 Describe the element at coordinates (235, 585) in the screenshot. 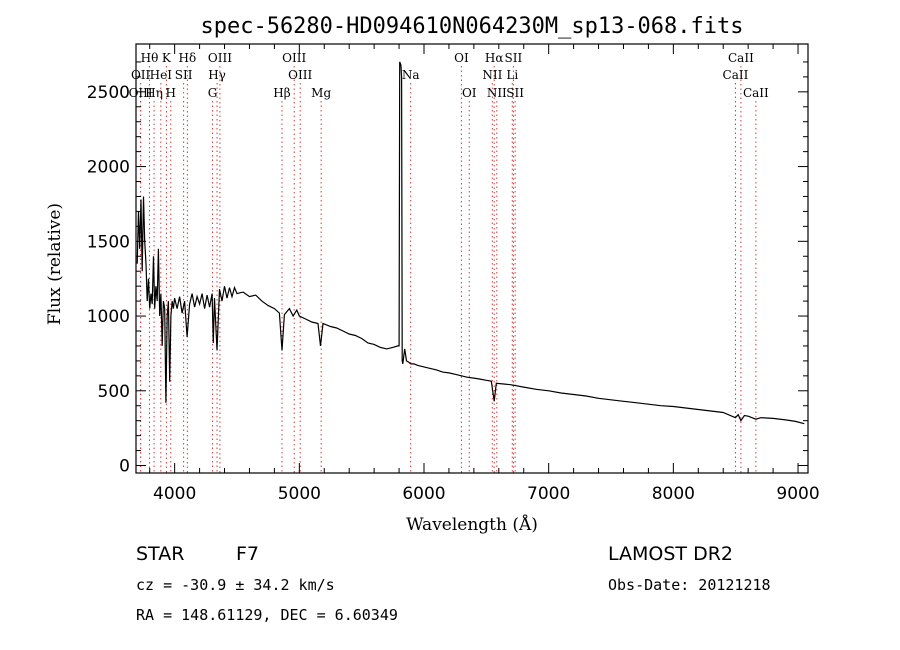

I see `redshift-text: cz = -30.9 ± 34.2 km/s` at that location.